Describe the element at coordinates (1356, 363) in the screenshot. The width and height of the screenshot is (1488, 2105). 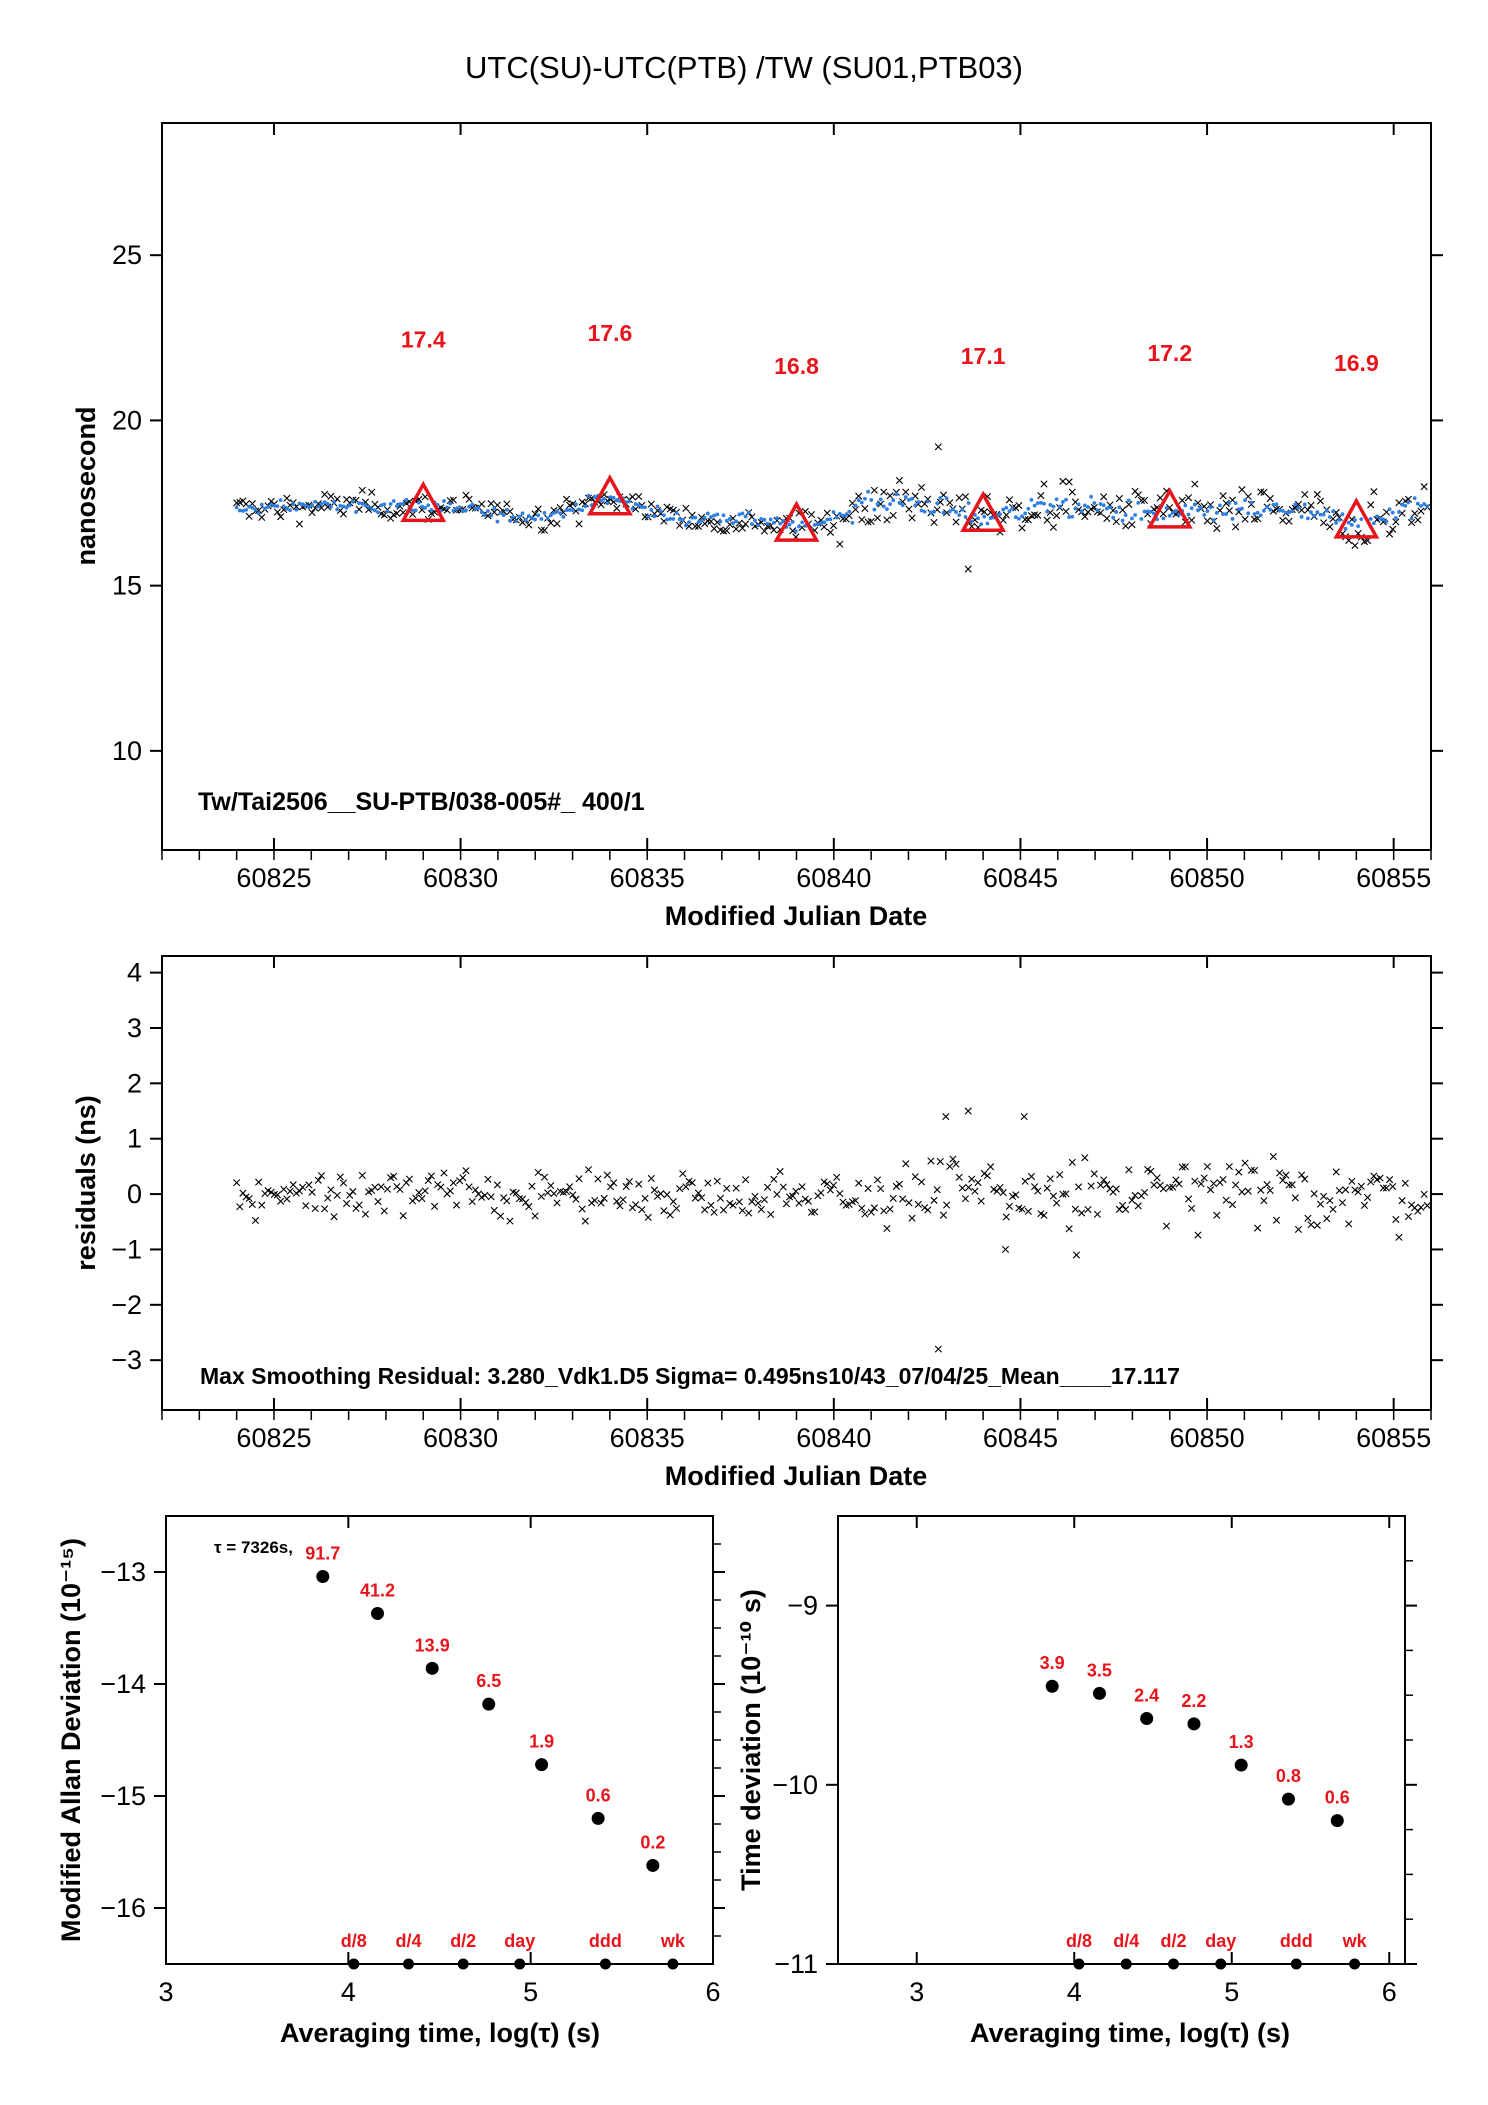
I see `top-highlight-label: 16.9` at that location.